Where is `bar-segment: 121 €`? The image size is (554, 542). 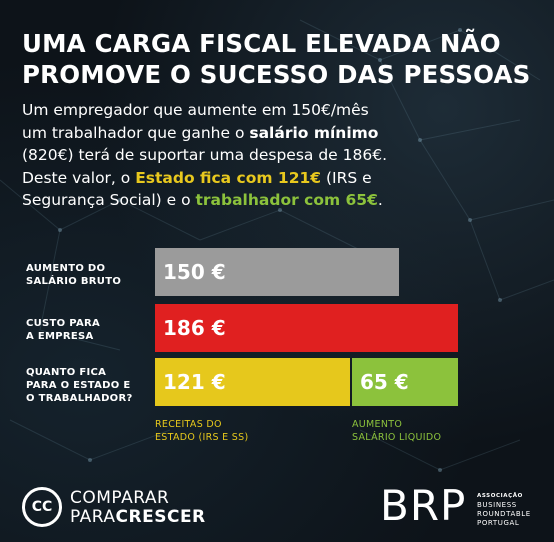
bar-segment: 121 € is located at coordinates (252, 382).